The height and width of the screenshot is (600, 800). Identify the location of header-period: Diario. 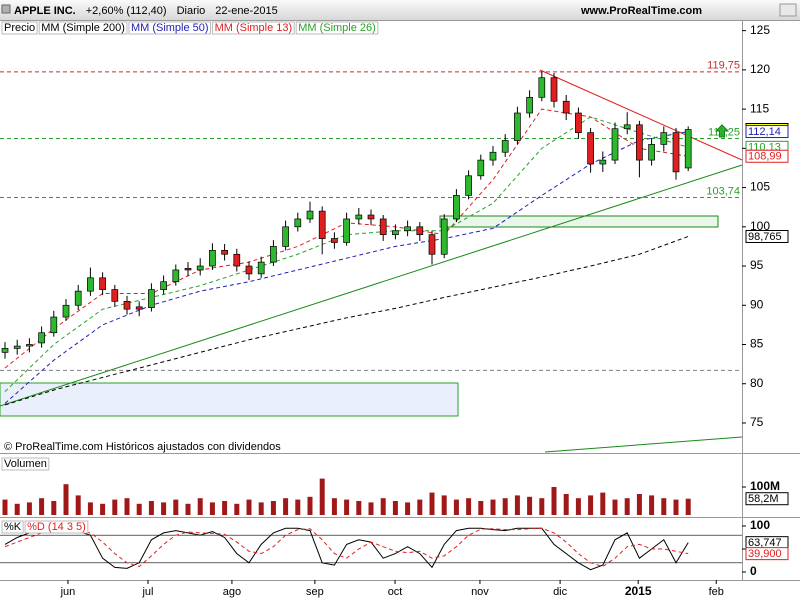
(191, 11).